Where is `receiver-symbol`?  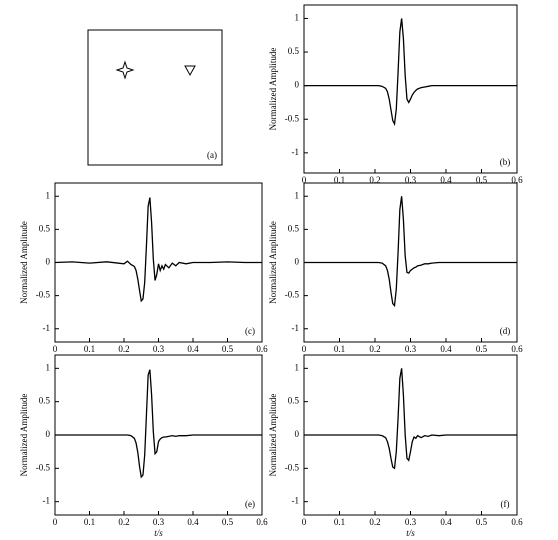 receiver-symbol is located at coordinates (190, 71).